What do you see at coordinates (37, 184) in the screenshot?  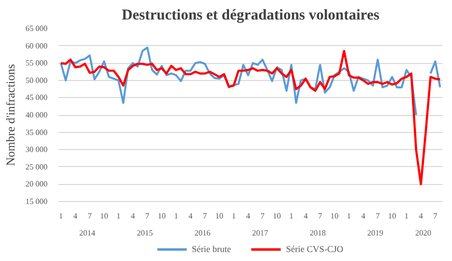 I see `y-tick-label: 20 000` at bounding box center [37, 184].